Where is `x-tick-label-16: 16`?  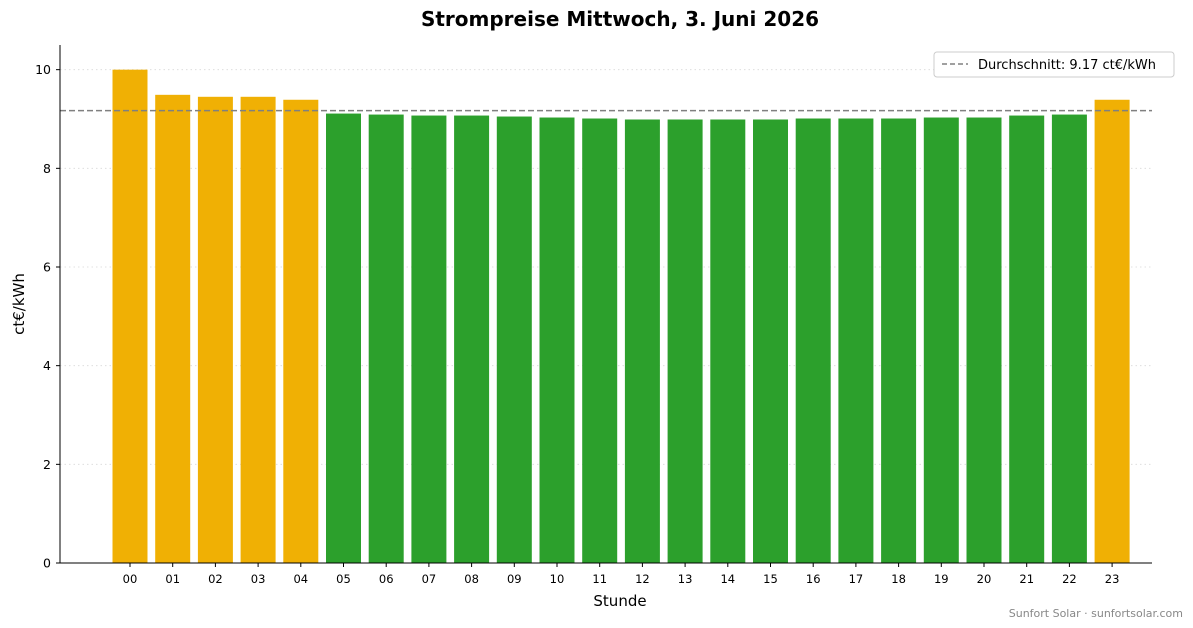 x-tick-label-16: 16 is located at coordinates (813, 579).